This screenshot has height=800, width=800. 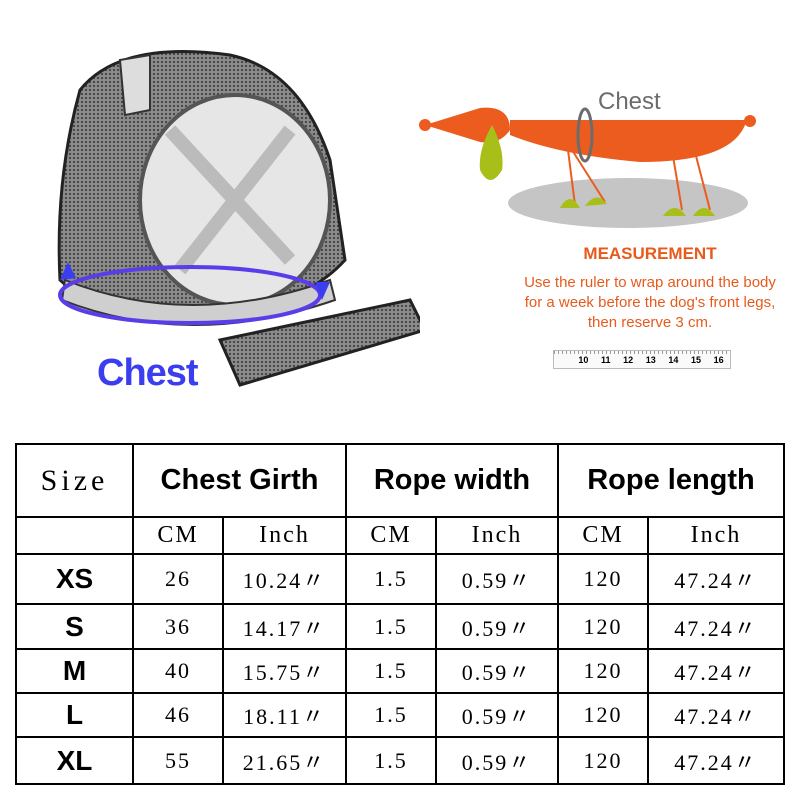 I want to click on size-cell: L, so click(x=74, y=715).